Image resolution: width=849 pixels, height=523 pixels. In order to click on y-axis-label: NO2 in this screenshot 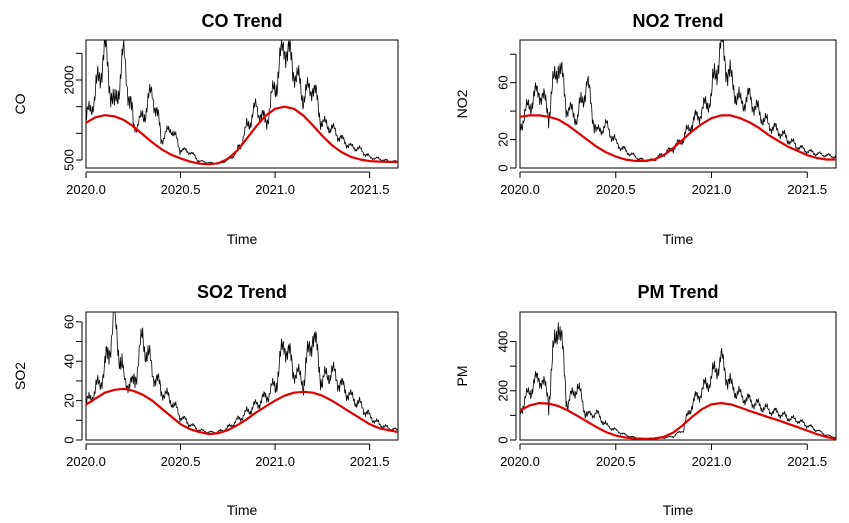, I will do `click(462, 103)`.